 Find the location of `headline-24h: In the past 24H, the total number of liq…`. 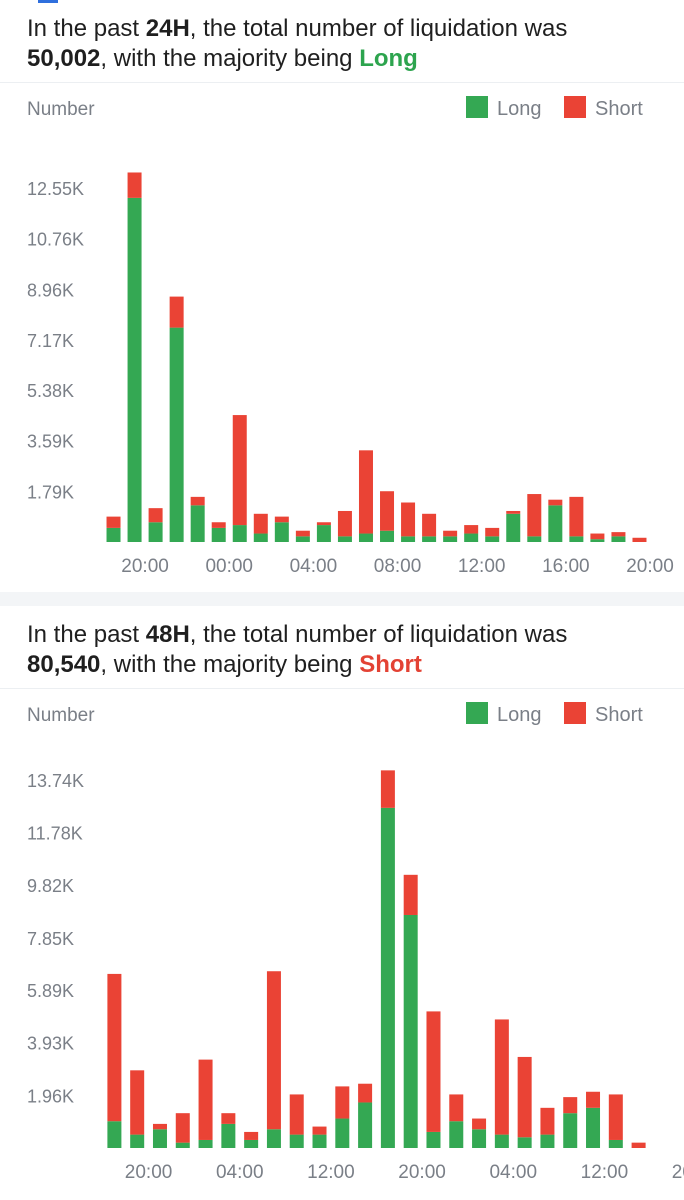

headline-24h: In the past 24H, the total number of liq… is located at coordinates (347, 44).